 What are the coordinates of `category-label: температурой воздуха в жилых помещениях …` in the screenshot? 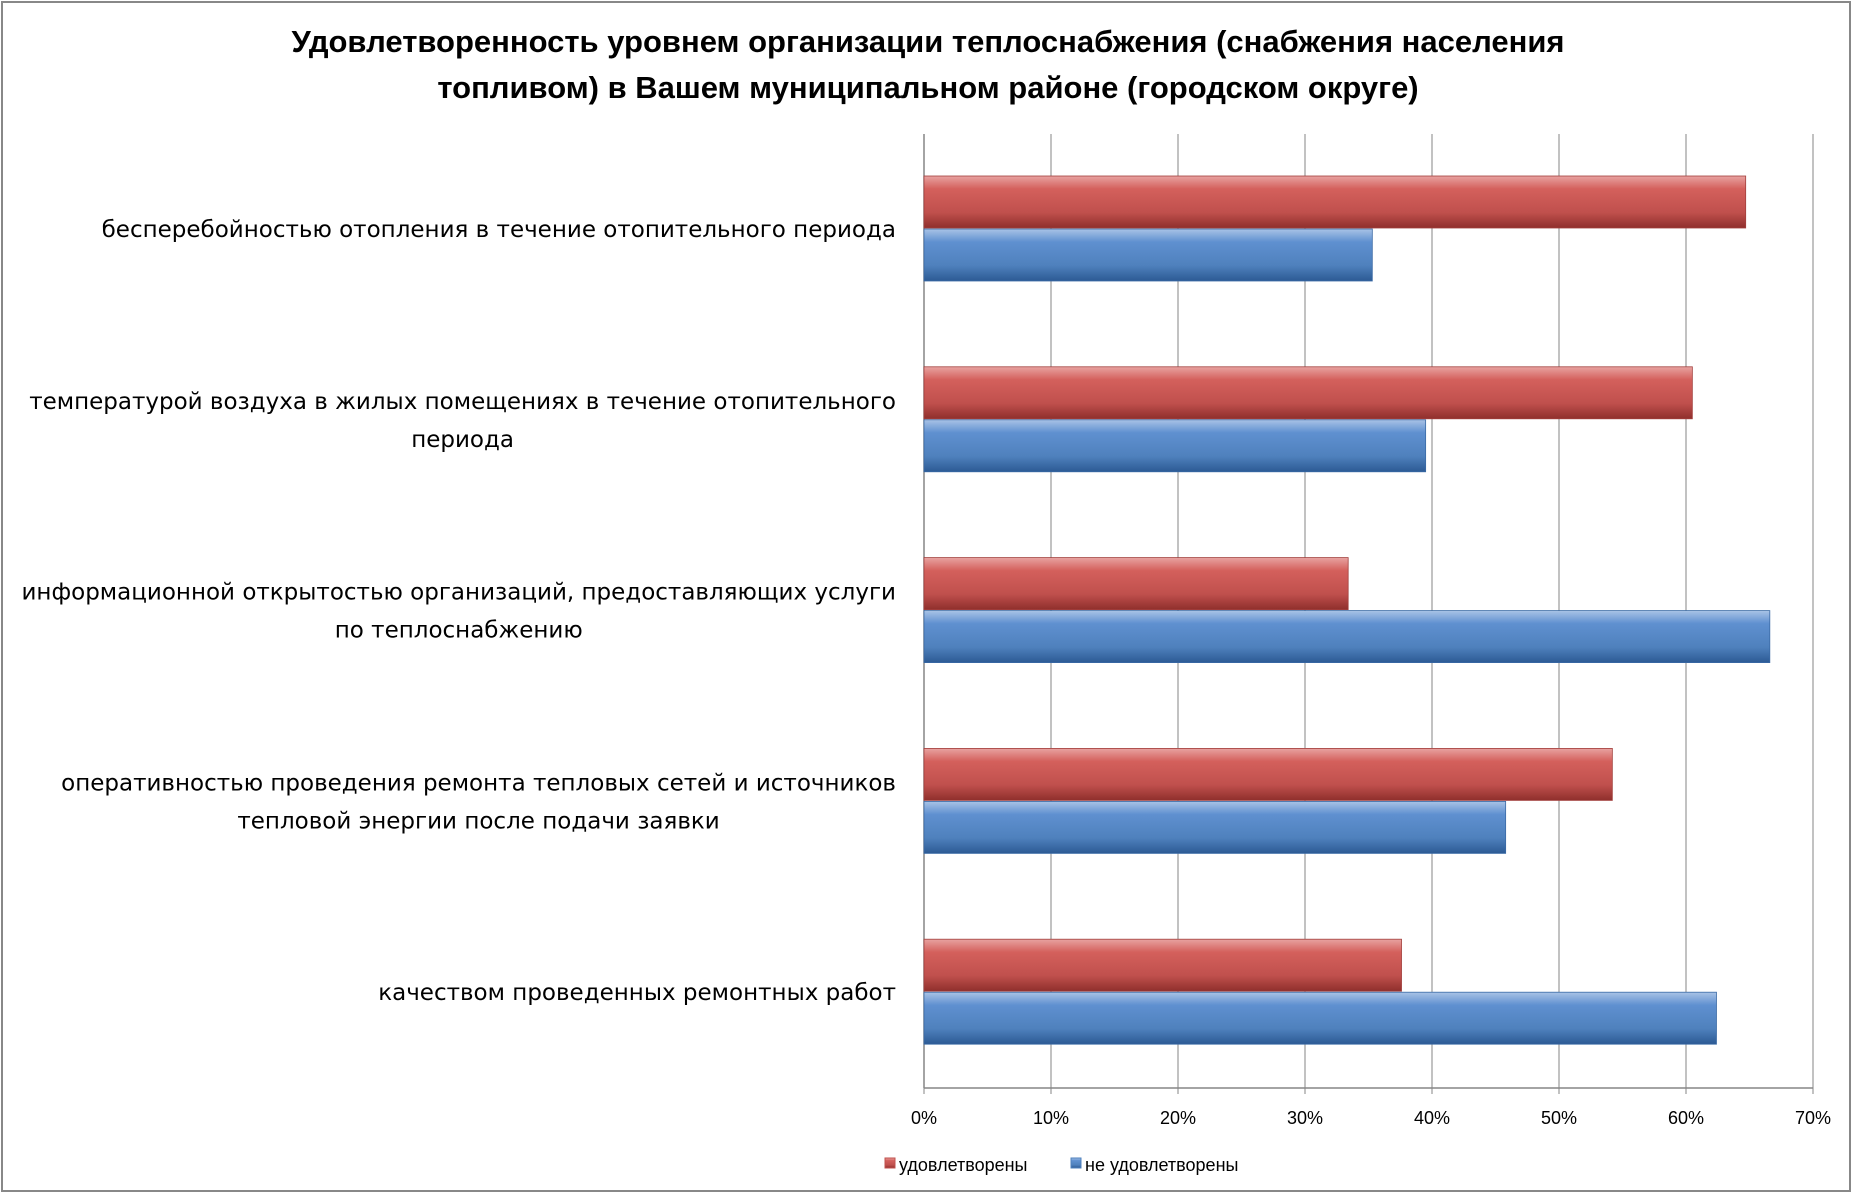 It's located at (462, 402).